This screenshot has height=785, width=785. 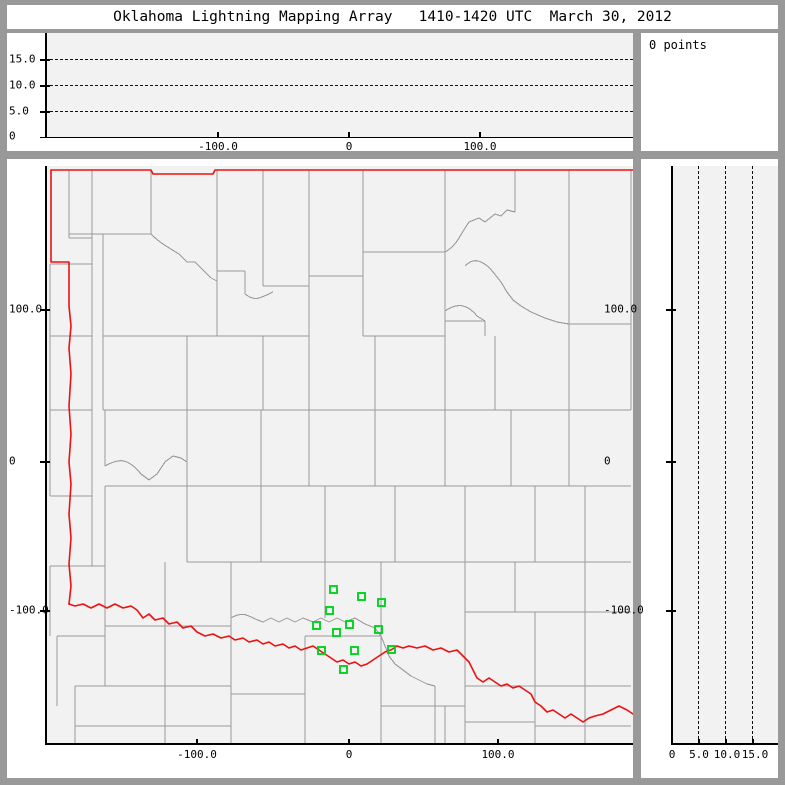 I want to click on time-height-panel: 15.0 10.0 5.0 0 -100.0 0 100.0, so click(x=320, y=93).